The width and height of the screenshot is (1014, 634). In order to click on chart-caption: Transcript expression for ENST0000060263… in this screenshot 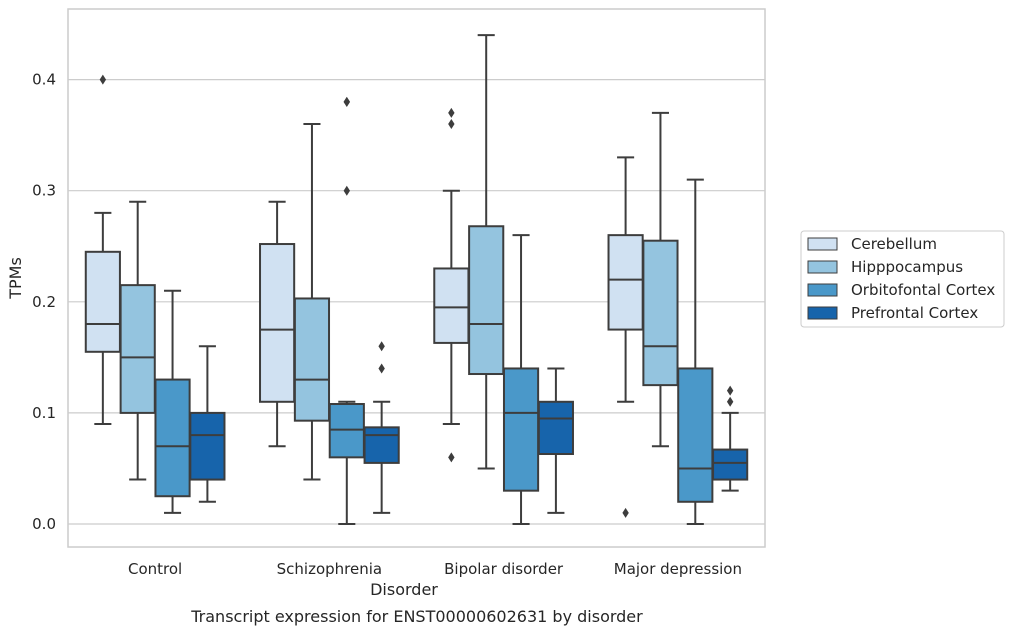, I will do `click(416, 616)`.